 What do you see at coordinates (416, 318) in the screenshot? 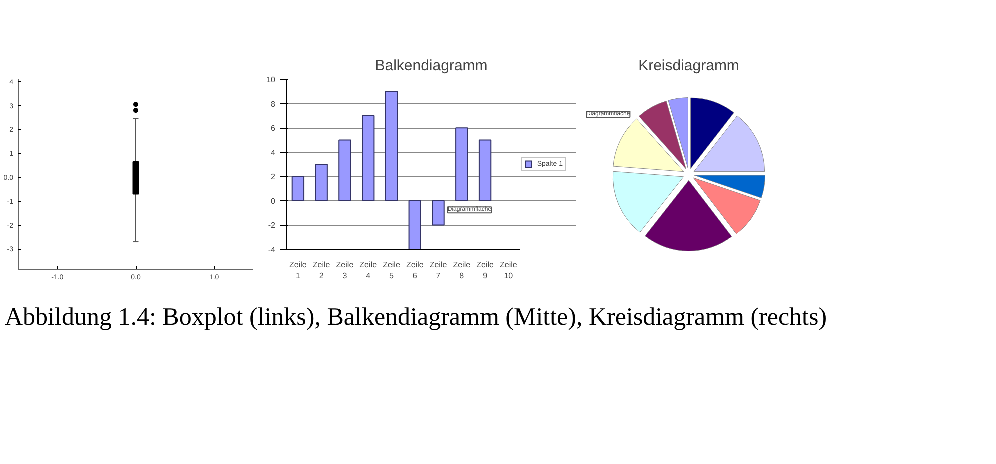
I see `text: Abbildung 1.4: Boxplot (links), Balkendiagramm (Mitte), Kreisdiagramm (rechts)` at bounding box center [416, 318].